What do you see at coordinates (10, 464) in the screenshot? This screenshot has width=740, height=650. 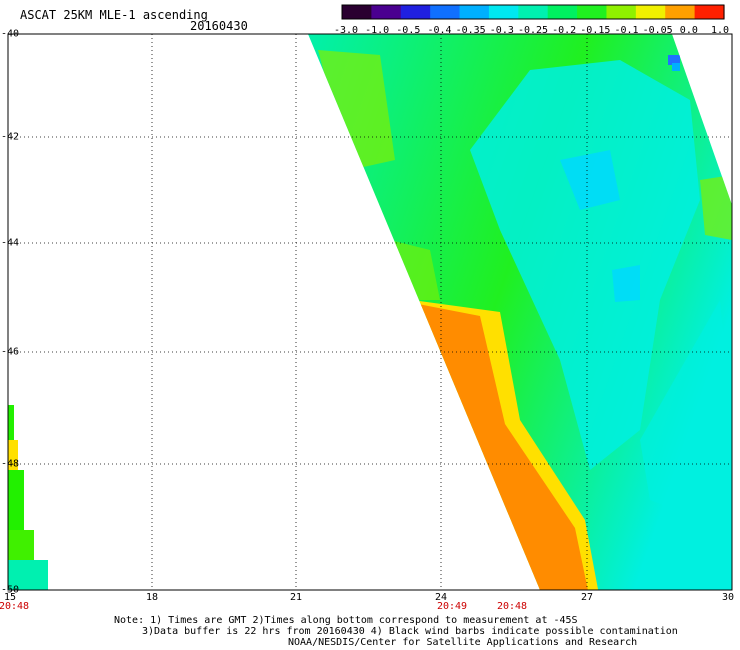 I see `latitude-label: -48` at bounding box center [10, 464].